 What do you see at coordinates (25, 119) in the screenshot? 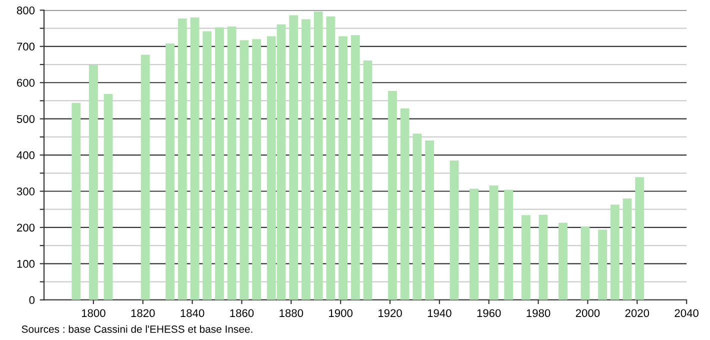
I see `y-tick-label: 500` at bounding box center [25, 119].